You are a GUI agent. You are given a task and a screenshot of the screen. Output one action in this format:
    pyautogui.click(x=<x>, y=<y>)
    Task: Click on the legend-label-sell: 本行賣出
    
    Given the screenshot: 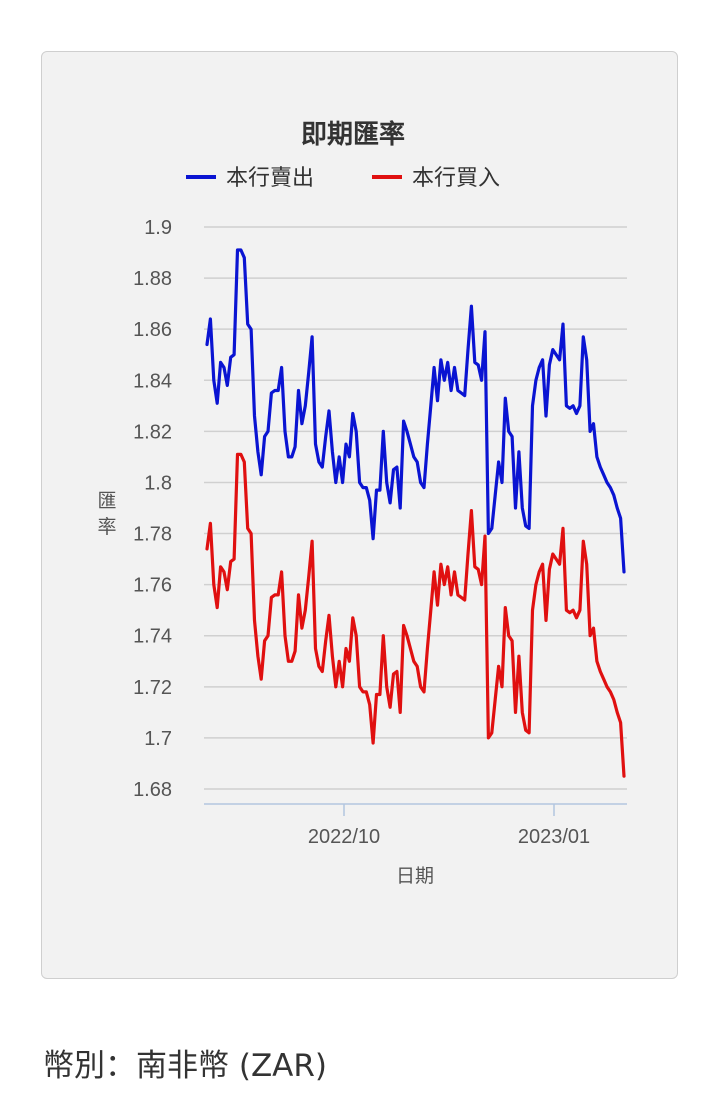 What is the action you would take?
    pyautogui.click(x=270, y=178)
    